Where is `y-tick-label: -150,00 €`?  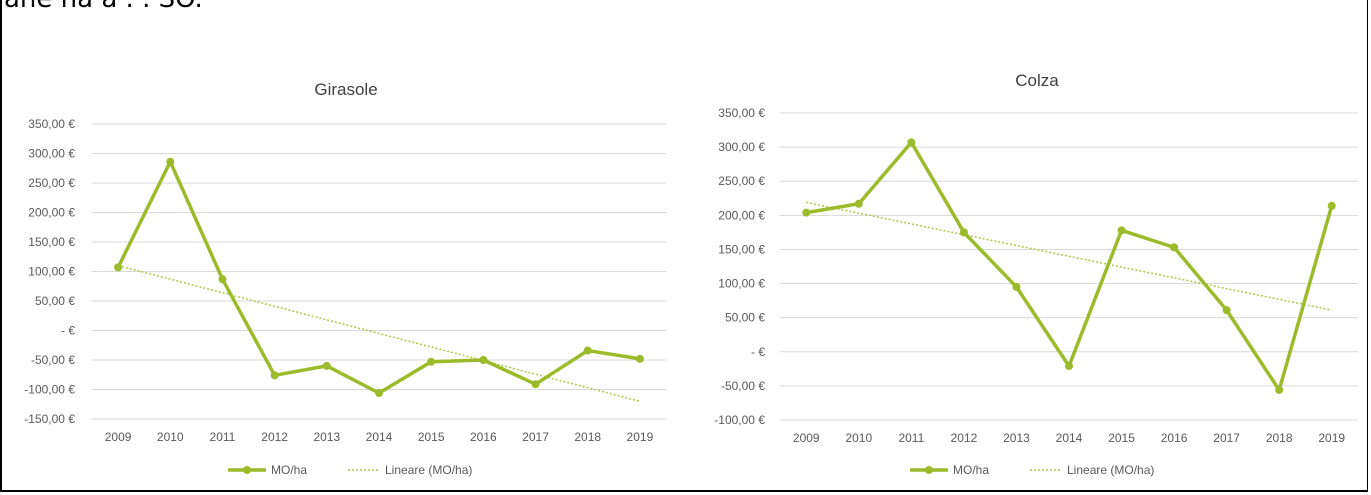
y-tick-label: -150,00 € is located at coordinates (49, 419).